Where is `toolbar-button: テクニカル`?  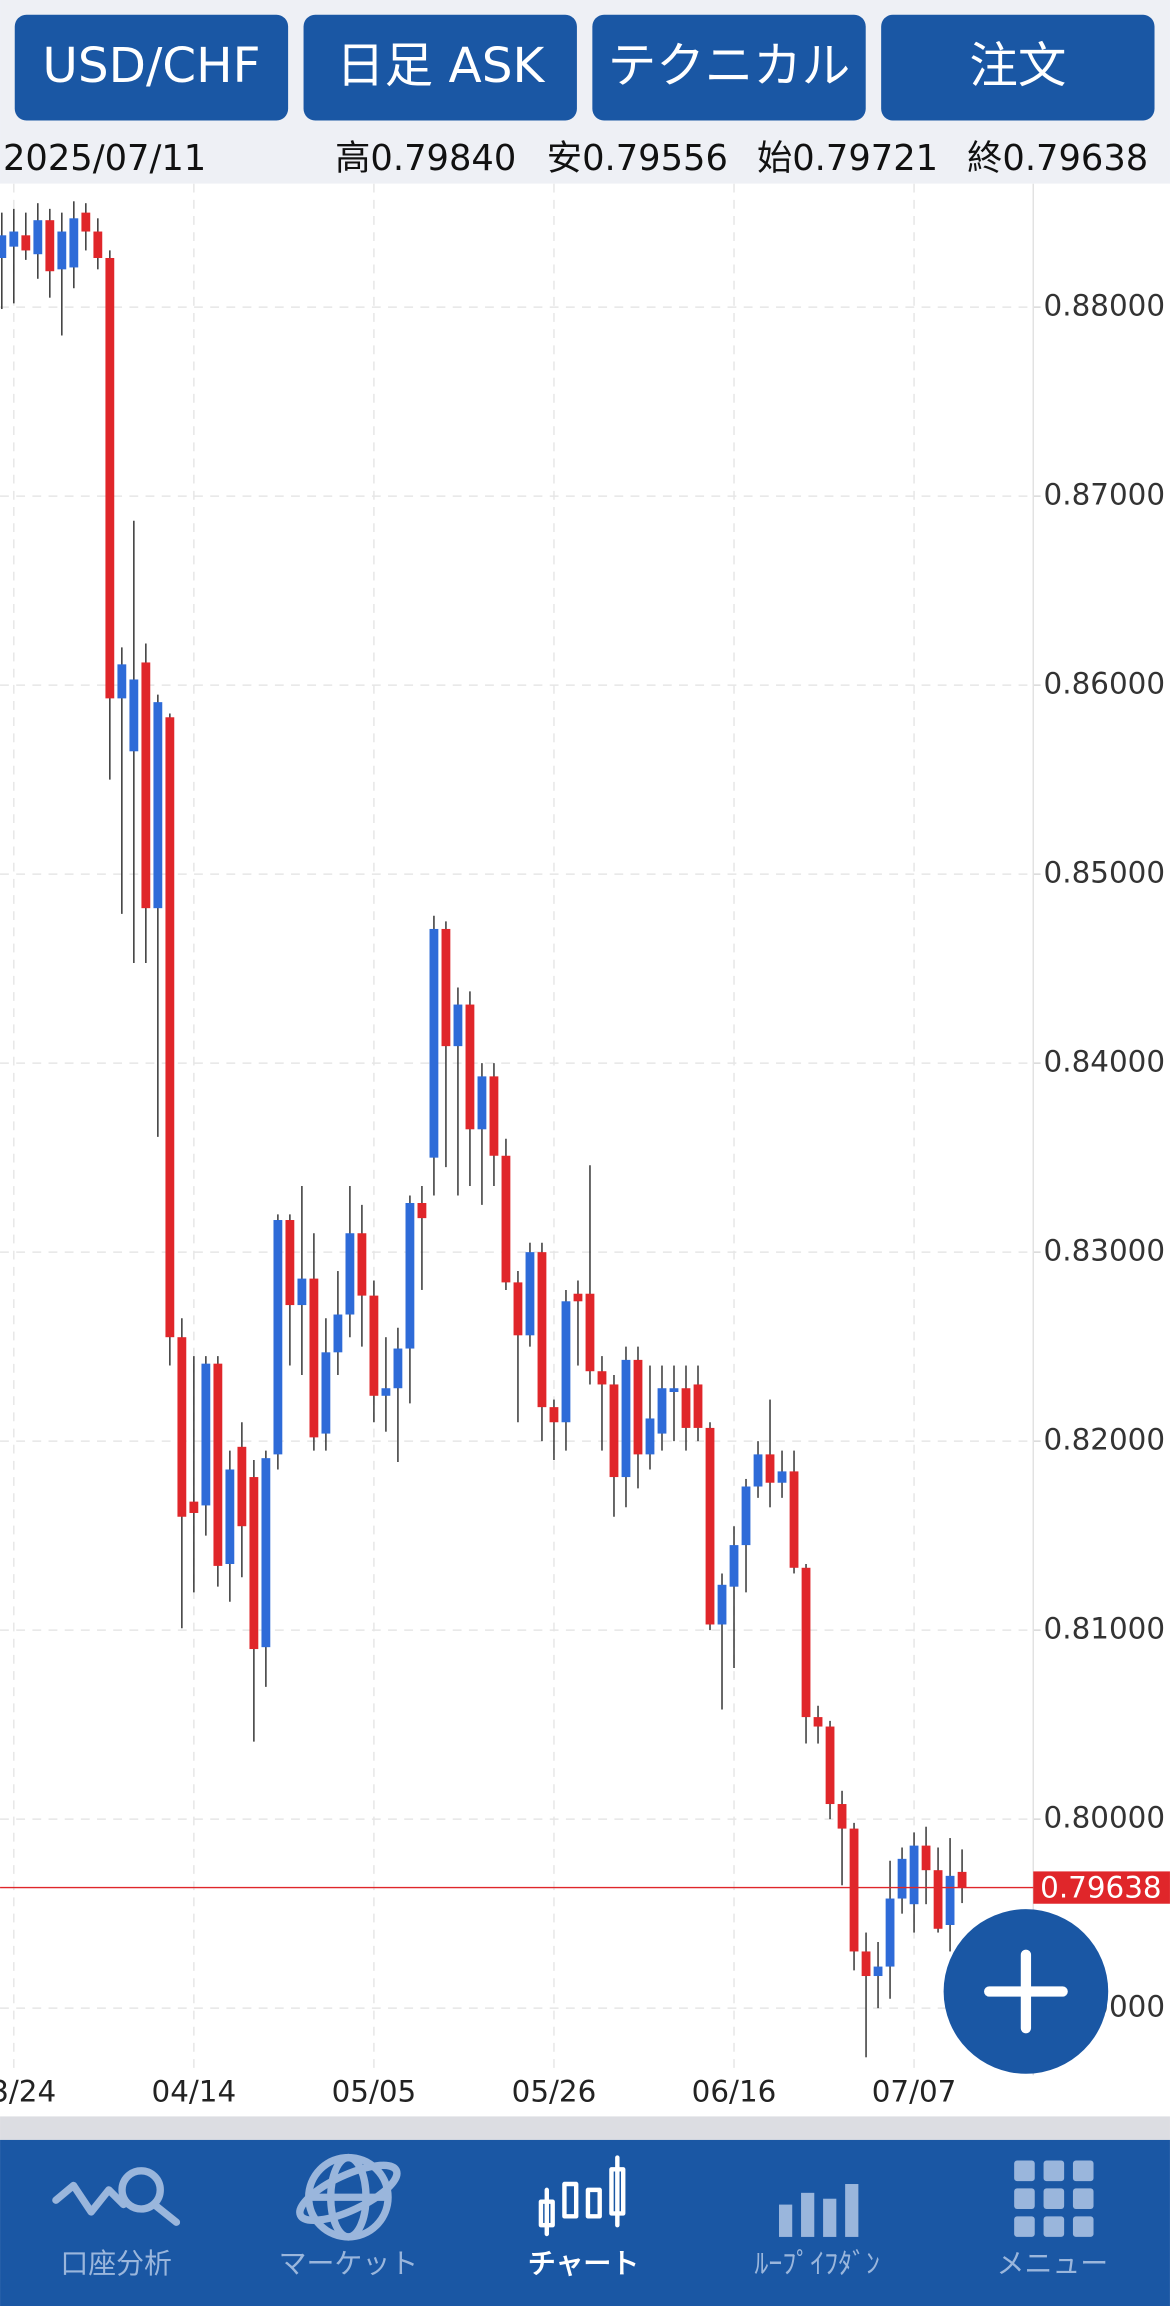 toolbar-button: テクニカル is located at coordinates (729, 67).